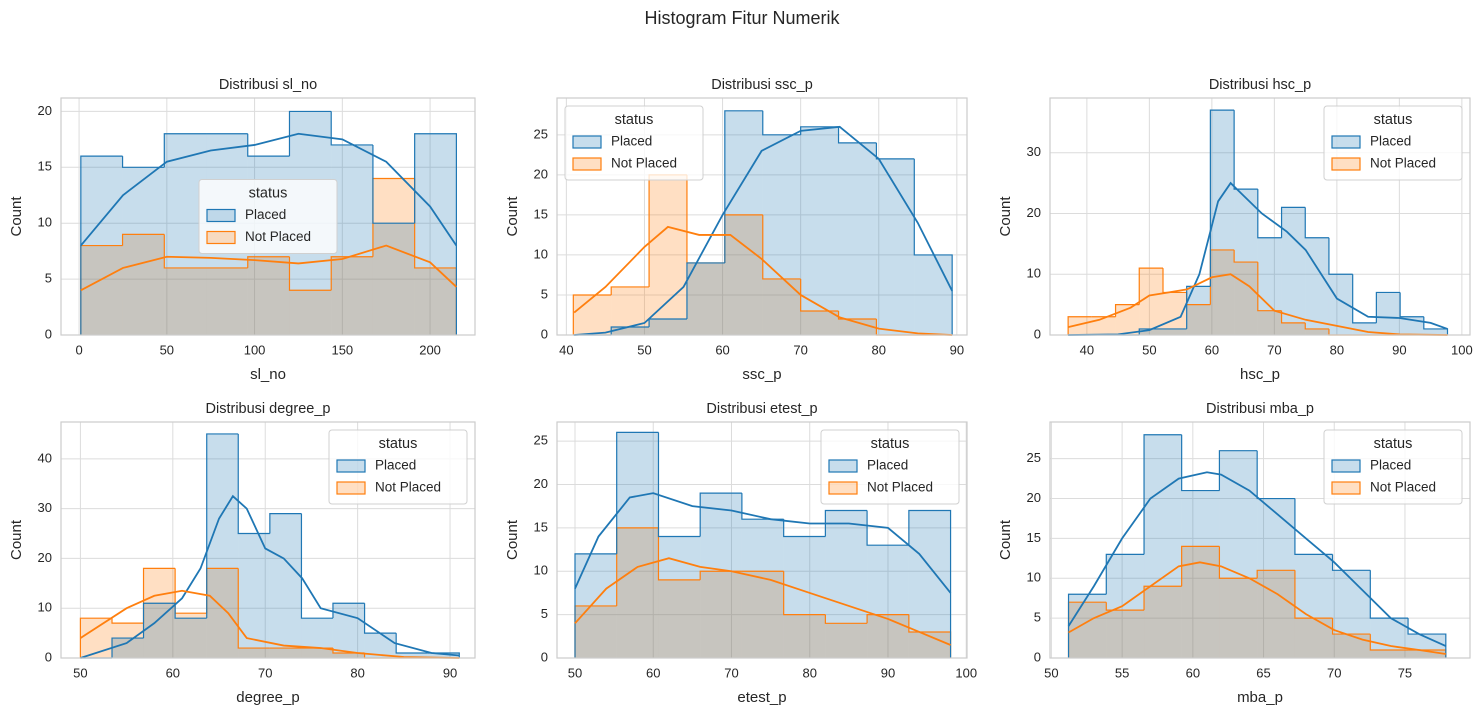 The width and height of the screenshot is (1483, 716). I want to click on x-tick-label: 80, so click(357, 672).